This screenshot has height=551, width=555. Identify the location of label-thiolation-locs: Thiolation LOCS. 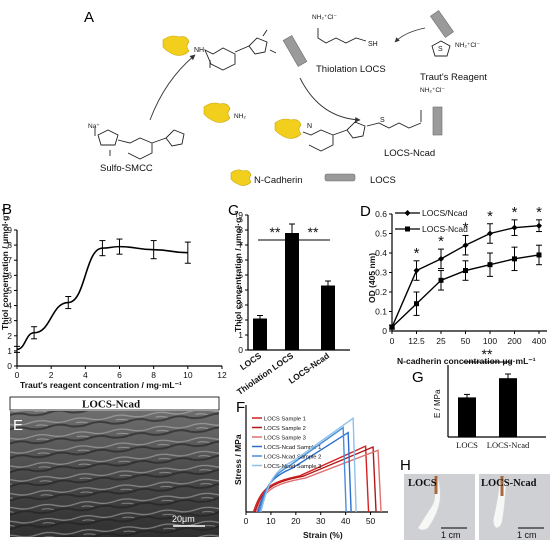
(351, 69).